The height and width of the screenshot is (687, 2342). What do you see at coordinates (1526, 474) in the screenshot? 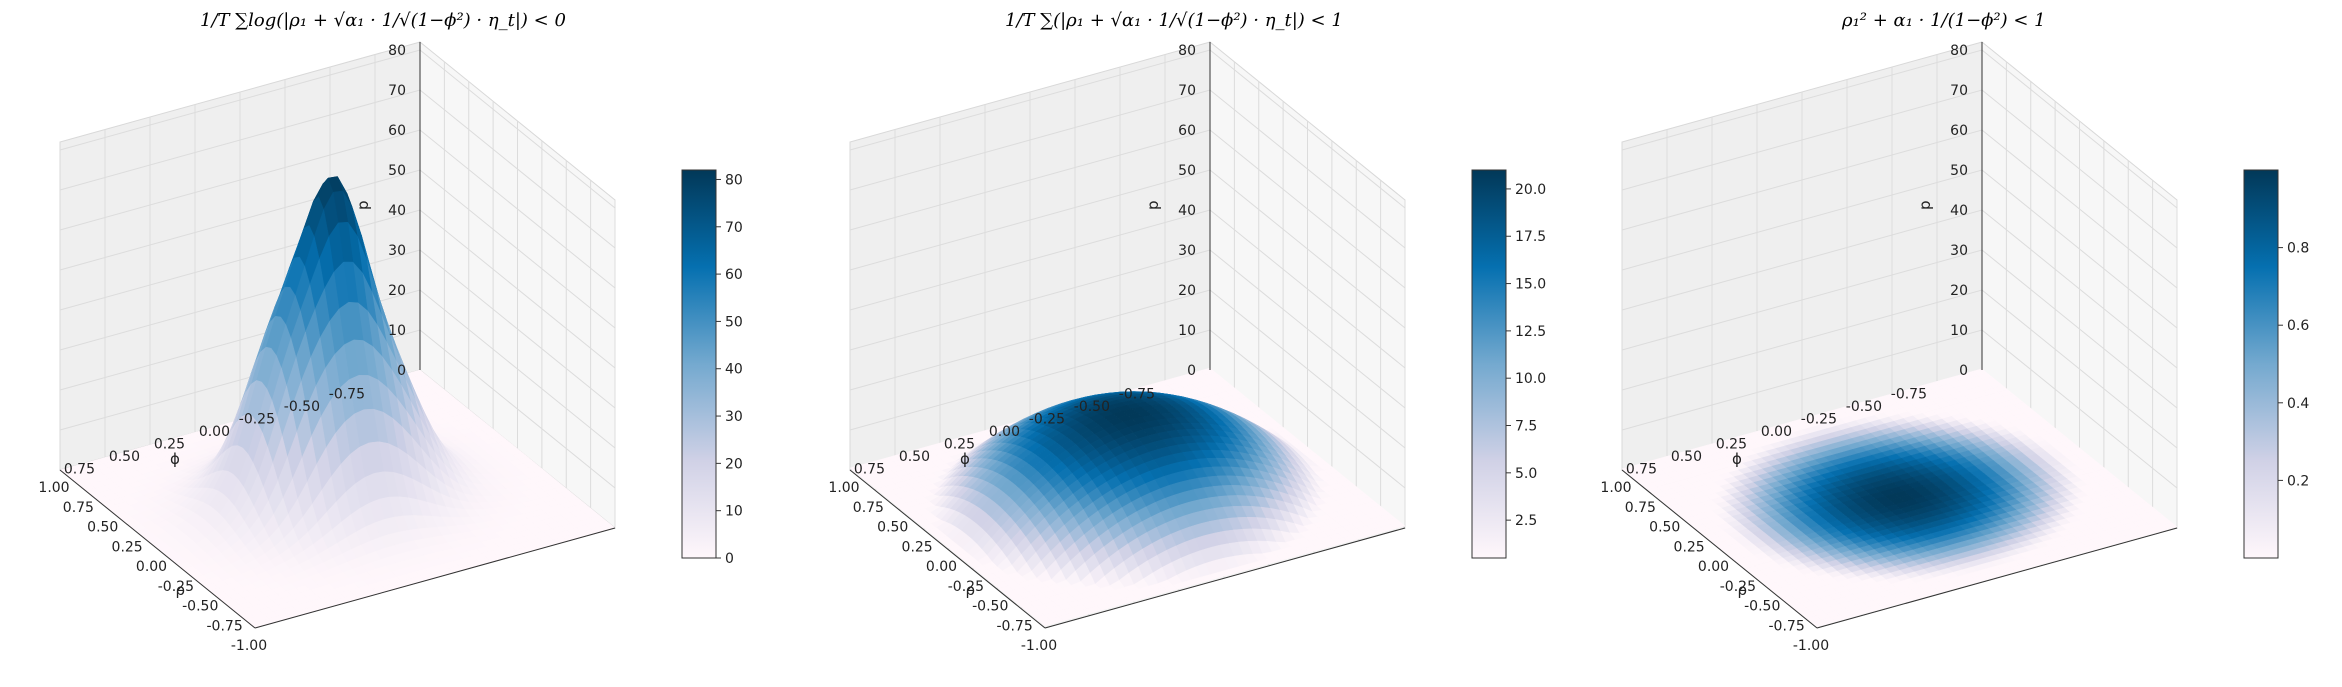
I see `colorbar-tick-label: 5.0` at bounding box center [1526, 474].